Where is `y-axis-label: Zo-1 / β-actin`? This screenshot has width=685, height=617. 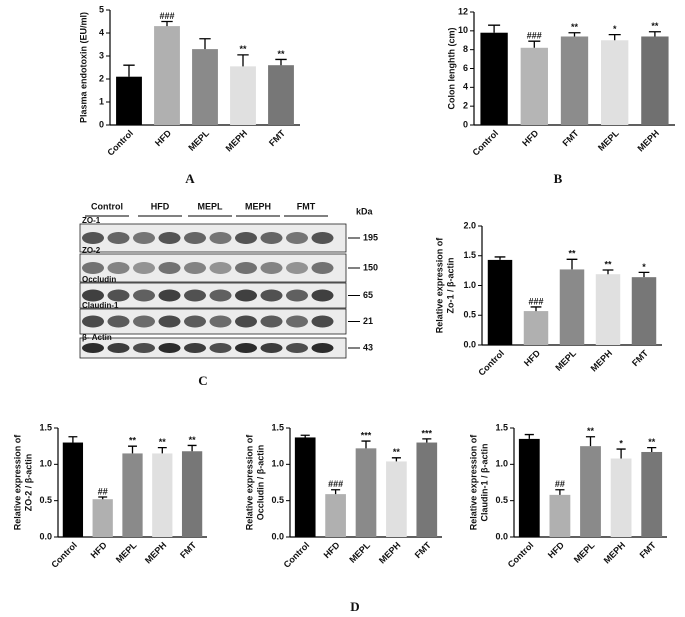
y-axis-label: Zo-1 / β-actin is located at coordinates (450, 286).